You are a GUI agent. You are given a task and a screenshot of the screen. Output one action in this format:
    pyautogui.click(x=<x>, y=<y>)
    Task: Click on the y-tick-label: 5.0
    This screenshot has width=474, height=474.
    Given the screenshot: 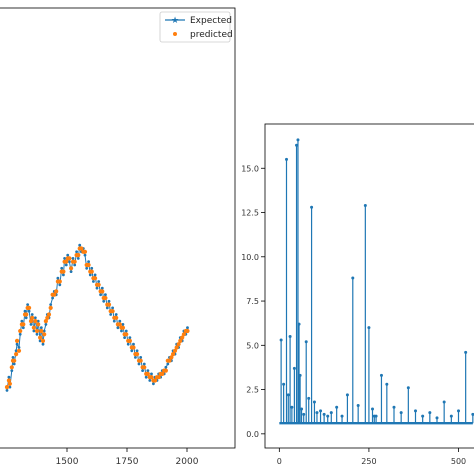 What is the action you would take?
    pyautogui.click(x=252, y=345)
    